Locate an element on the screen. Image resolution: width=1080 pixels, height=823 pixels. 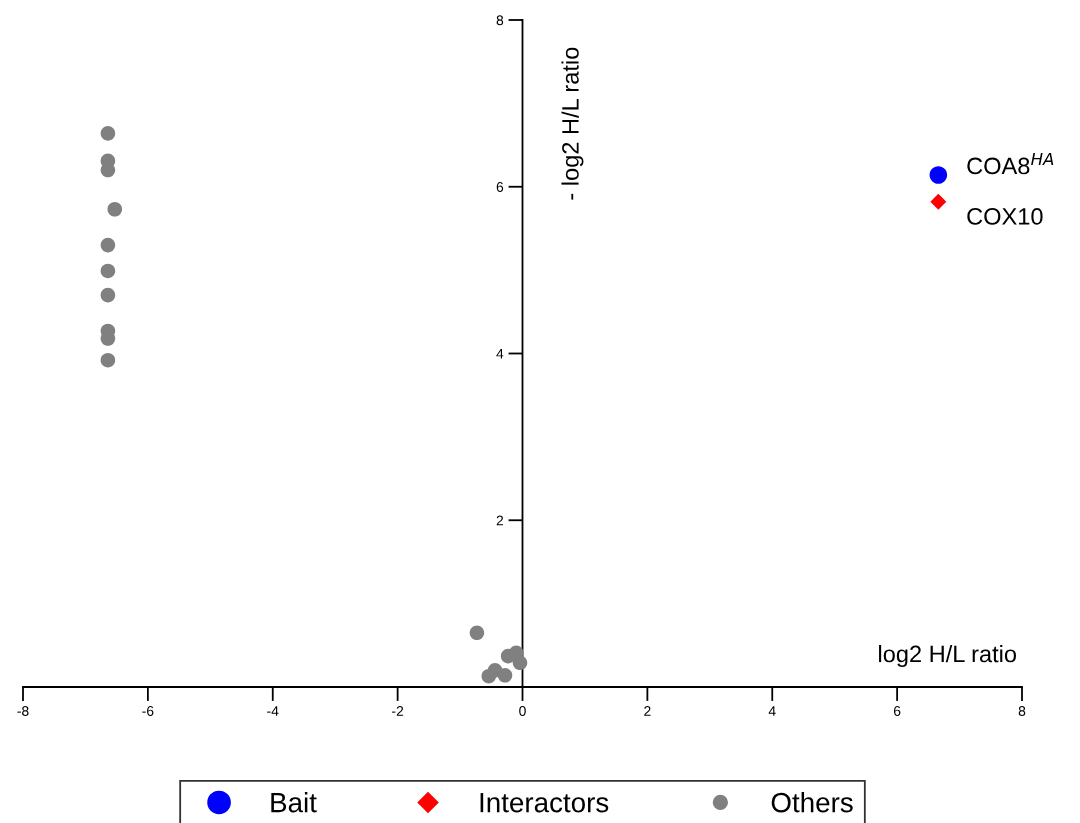
legend-label: Bait is located at coordinates (294, 802).